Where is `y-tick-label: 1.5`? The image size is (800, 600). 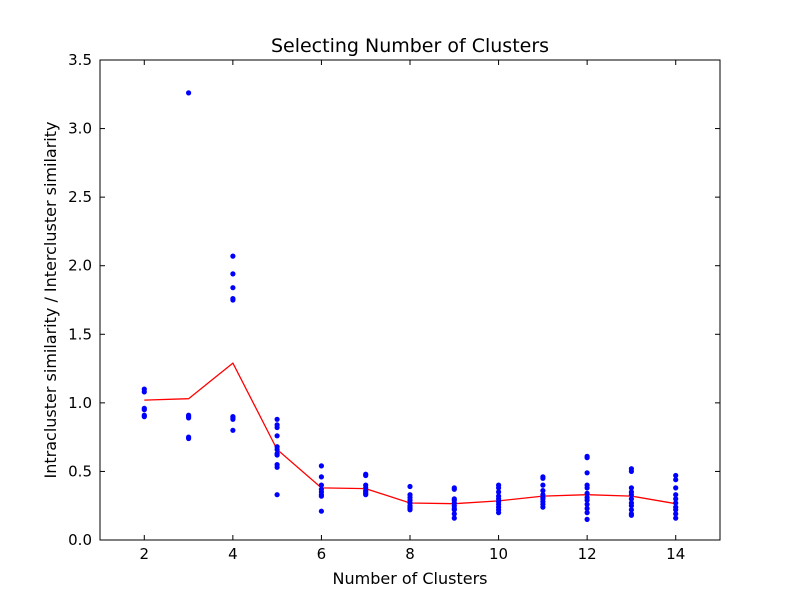 y-tick-label: 1.5 is located at coordinates (80, 334).